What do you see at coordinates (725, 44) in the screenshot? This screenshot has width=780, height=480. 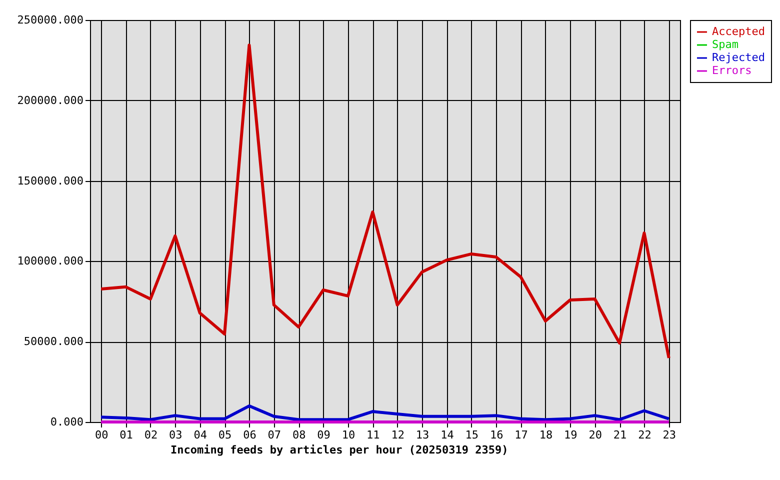 I see `legend-label: Spam` at bounding box center [725, 44].